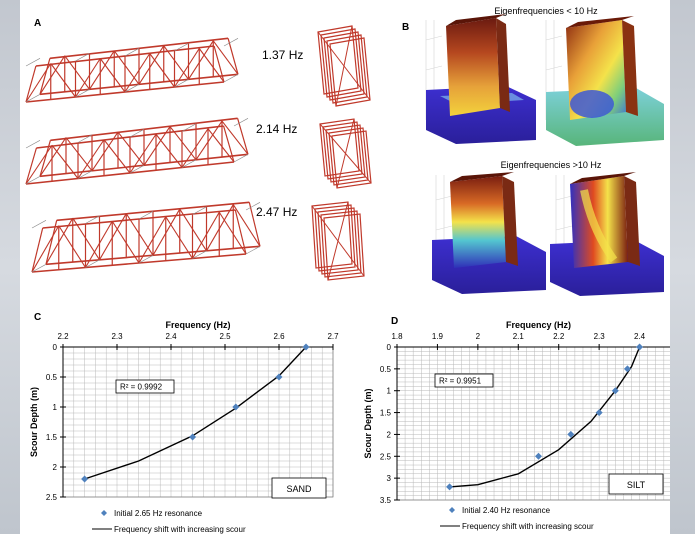 This screenshot has width=695, height=534. Describe the element at coordinates (389, 478) in the screenshot. I see `y-tick-label: 3` at that location.